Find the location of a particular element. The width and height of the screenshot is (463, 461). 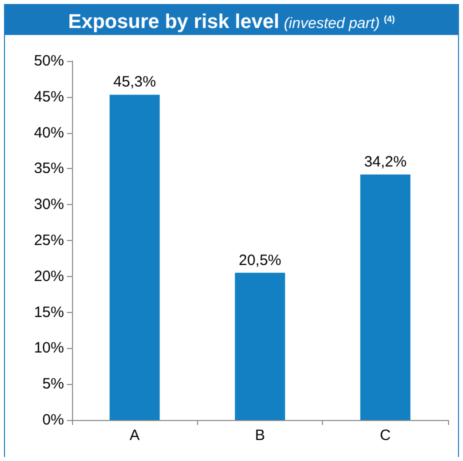

y-tick-label: 40% is located at coordinates (49, 133).